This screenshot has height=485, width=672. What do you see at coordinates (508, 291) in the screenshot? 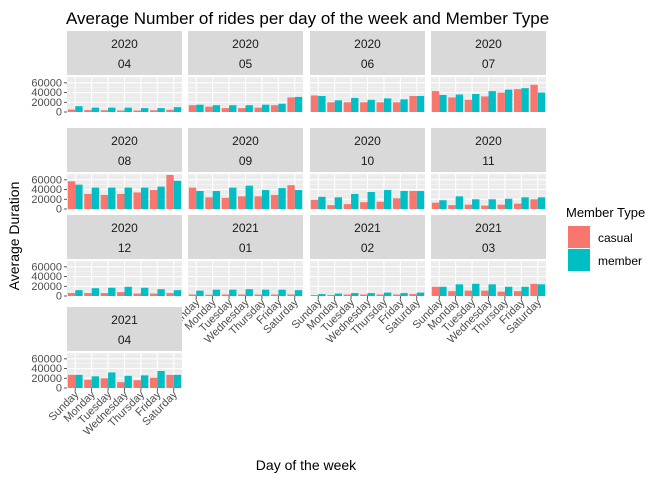
I see `bar-member-2021-03-thursday` at bounding box center [508, 291].